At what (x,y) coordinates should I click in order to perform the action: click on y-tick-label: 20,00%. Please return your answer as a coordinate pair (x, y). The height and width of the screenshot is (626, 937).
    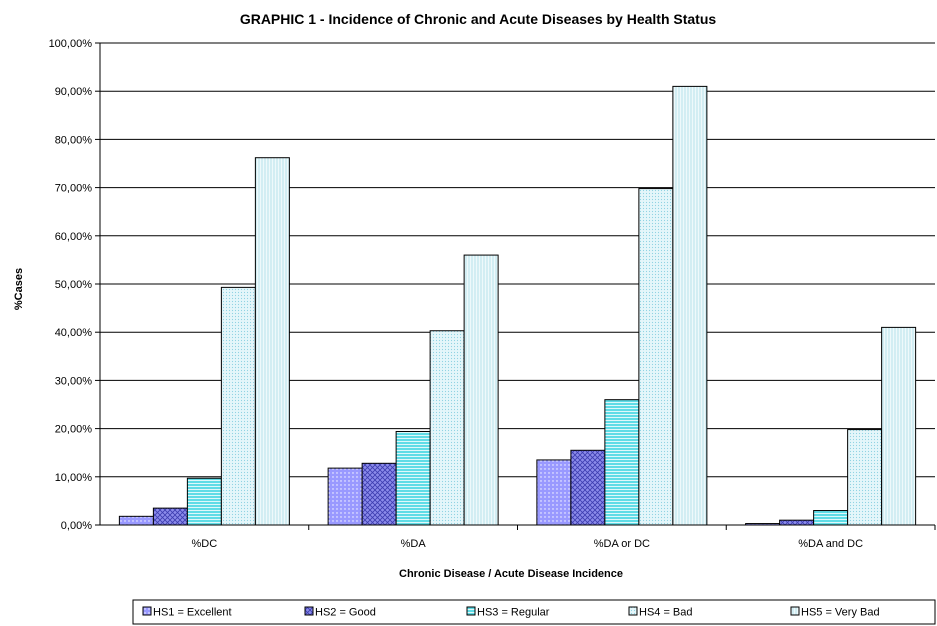
    Looking at the image, I should click on (74, 430).